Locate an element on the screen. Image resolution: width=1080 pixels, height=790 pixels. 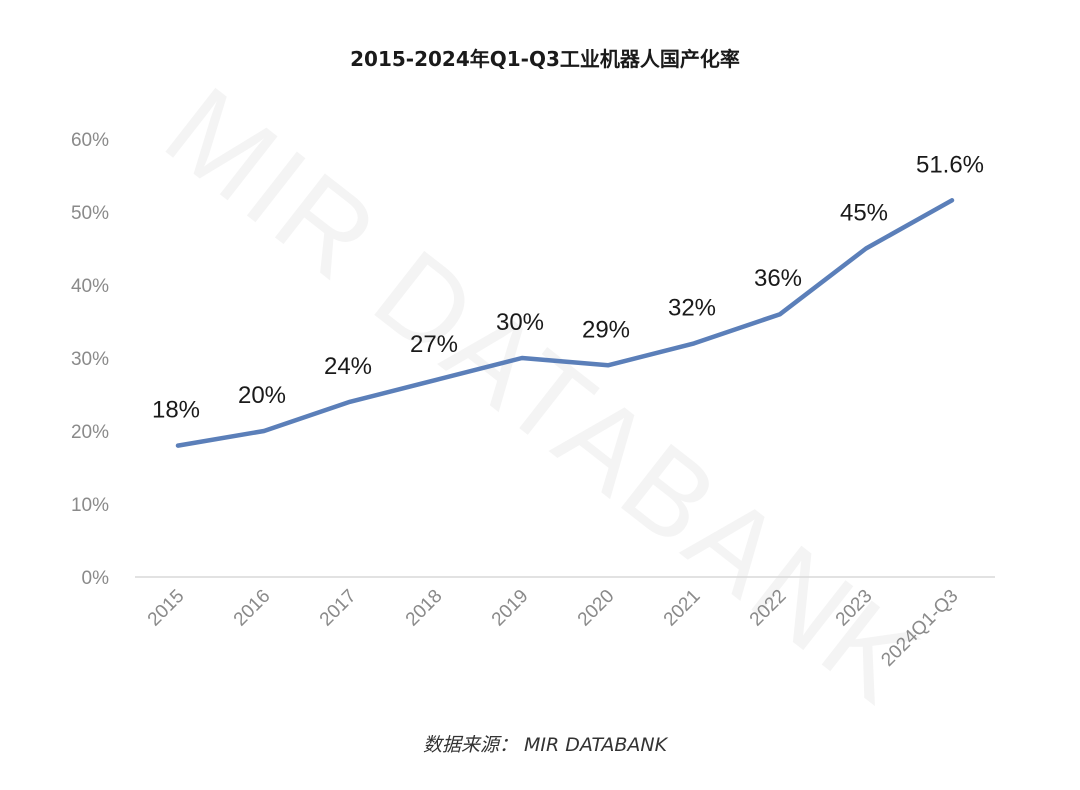
y-tick-label: 20% is located at coordinates (90, 432).